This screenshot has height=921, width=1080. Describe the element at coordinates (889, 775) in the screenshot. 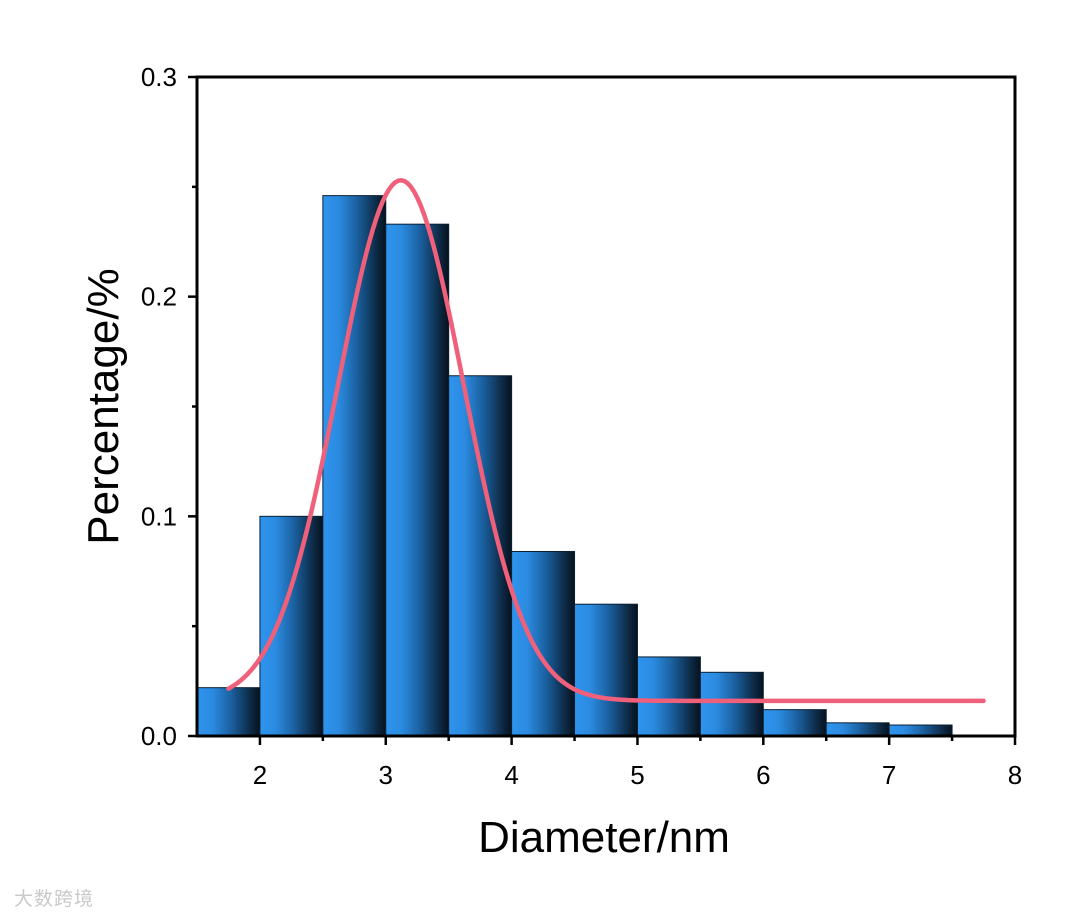

I see `x-tick-label: 7` at that location.